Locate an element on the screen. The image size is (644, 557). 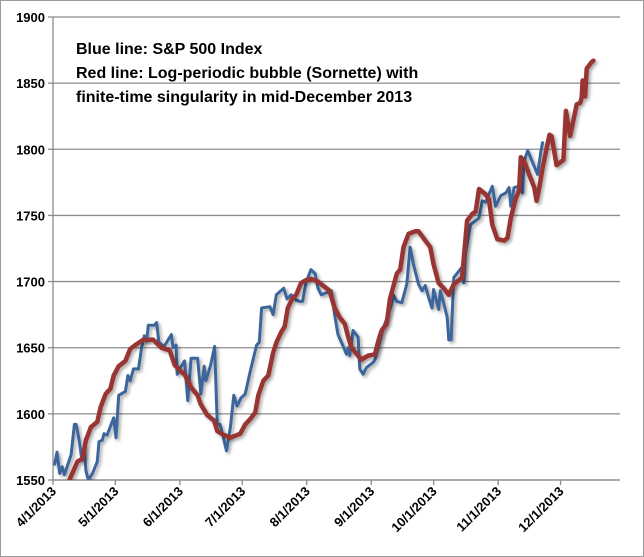
x-tick-label: 8/1/2013 is located at coordinates (289, 507).